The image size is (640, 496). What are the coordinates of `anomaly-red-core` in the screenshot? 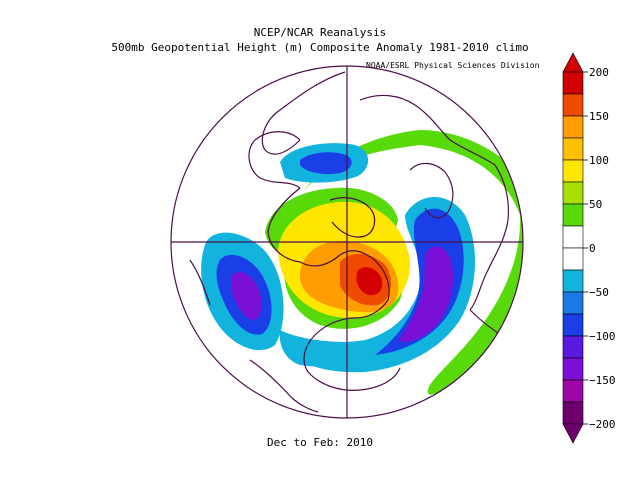 It's located at (369, 281).